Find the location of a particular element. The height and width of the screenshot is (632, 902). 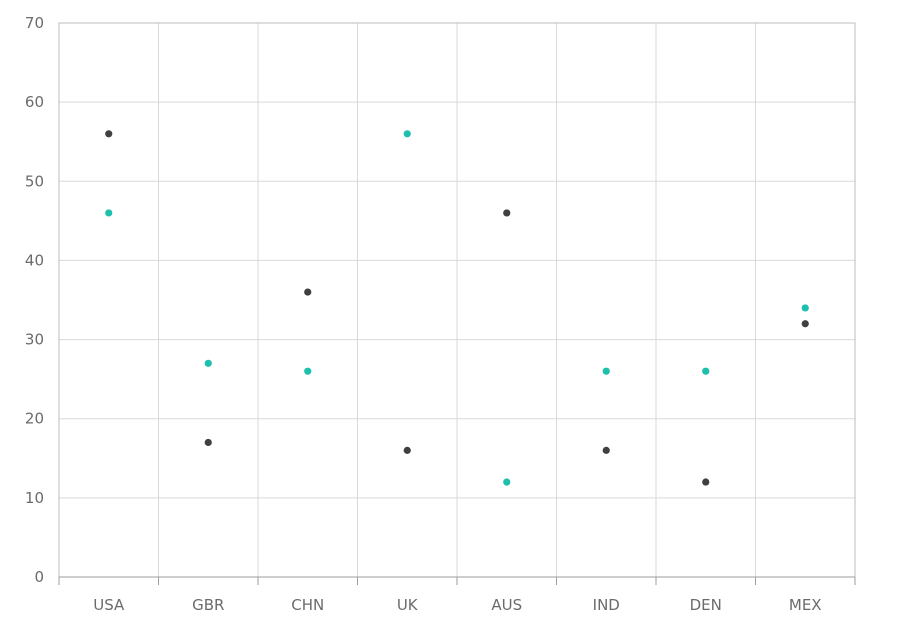

axis-ticks is located at coordinates (457, 581).